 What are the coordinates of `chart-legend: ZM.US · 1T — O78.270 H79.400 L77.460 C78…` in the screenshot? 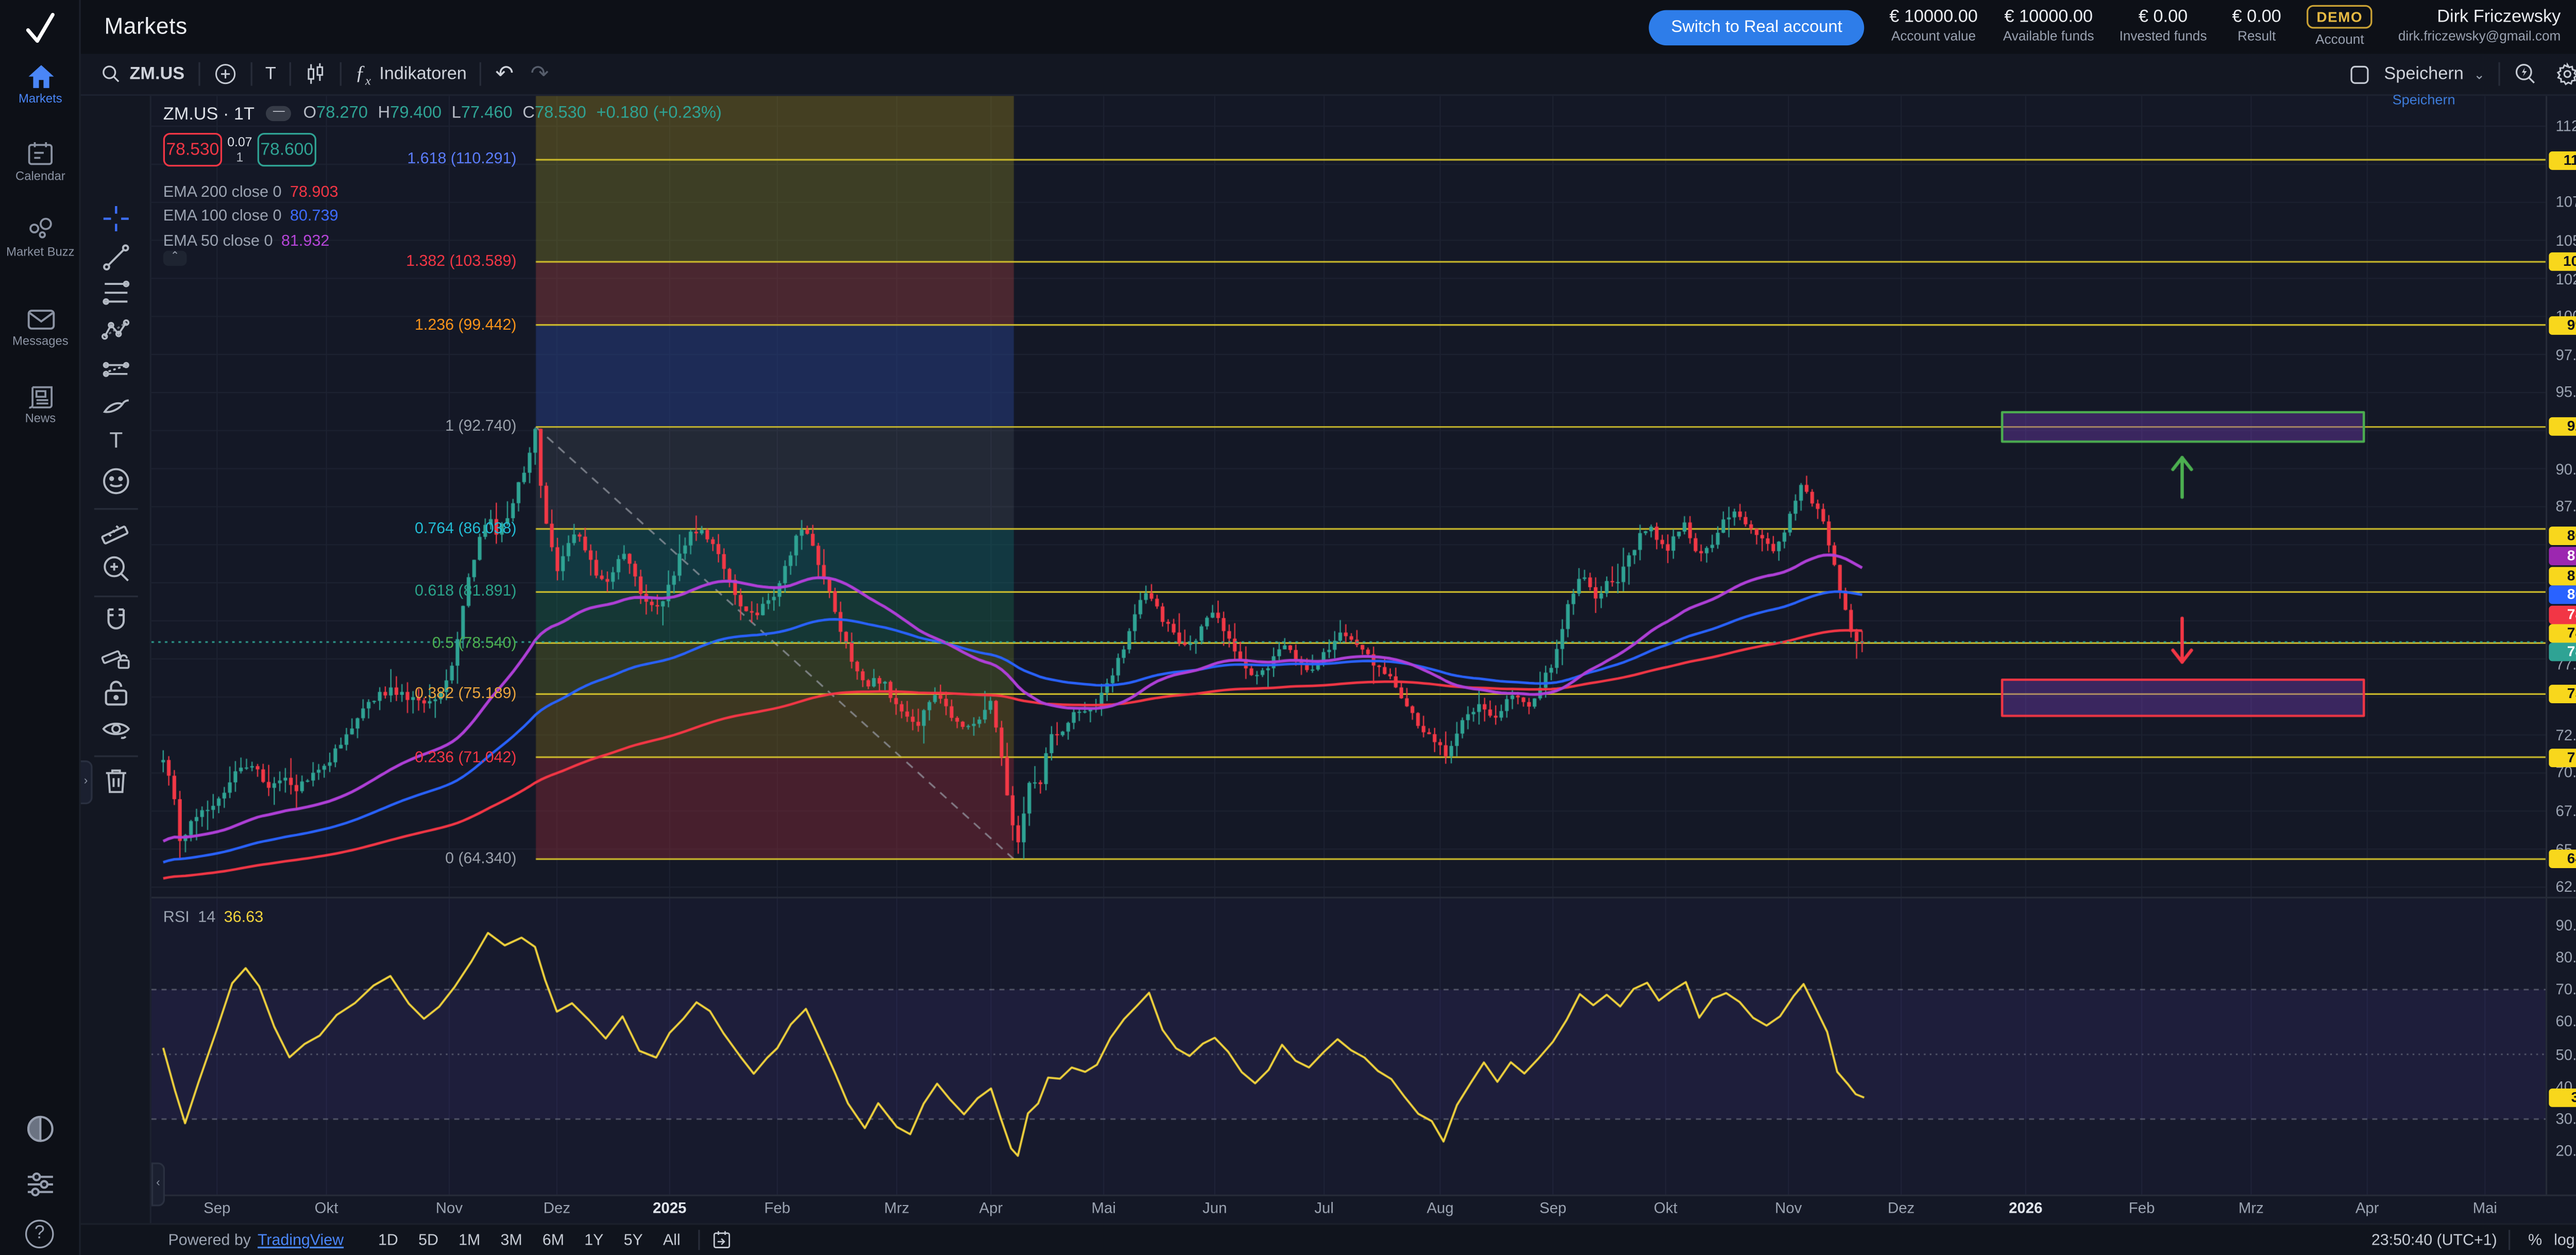 It's located at (442, 184).